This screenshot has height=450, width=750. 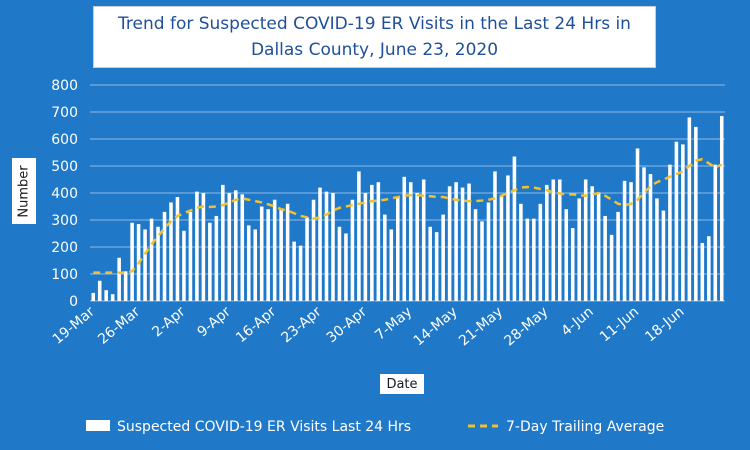 I want to click on legend-bar-label: Suspected COVID-19 ER Visits Last 24 Hrs, so click(x=264, y=427).